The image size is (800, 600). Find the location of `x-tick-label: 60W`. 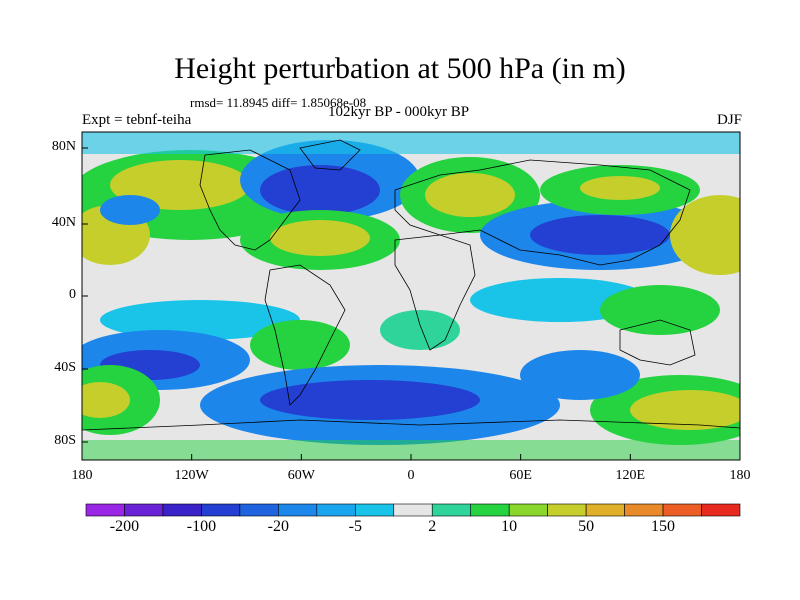

x-tick-label: 60W is located at coordinates (301, 475).